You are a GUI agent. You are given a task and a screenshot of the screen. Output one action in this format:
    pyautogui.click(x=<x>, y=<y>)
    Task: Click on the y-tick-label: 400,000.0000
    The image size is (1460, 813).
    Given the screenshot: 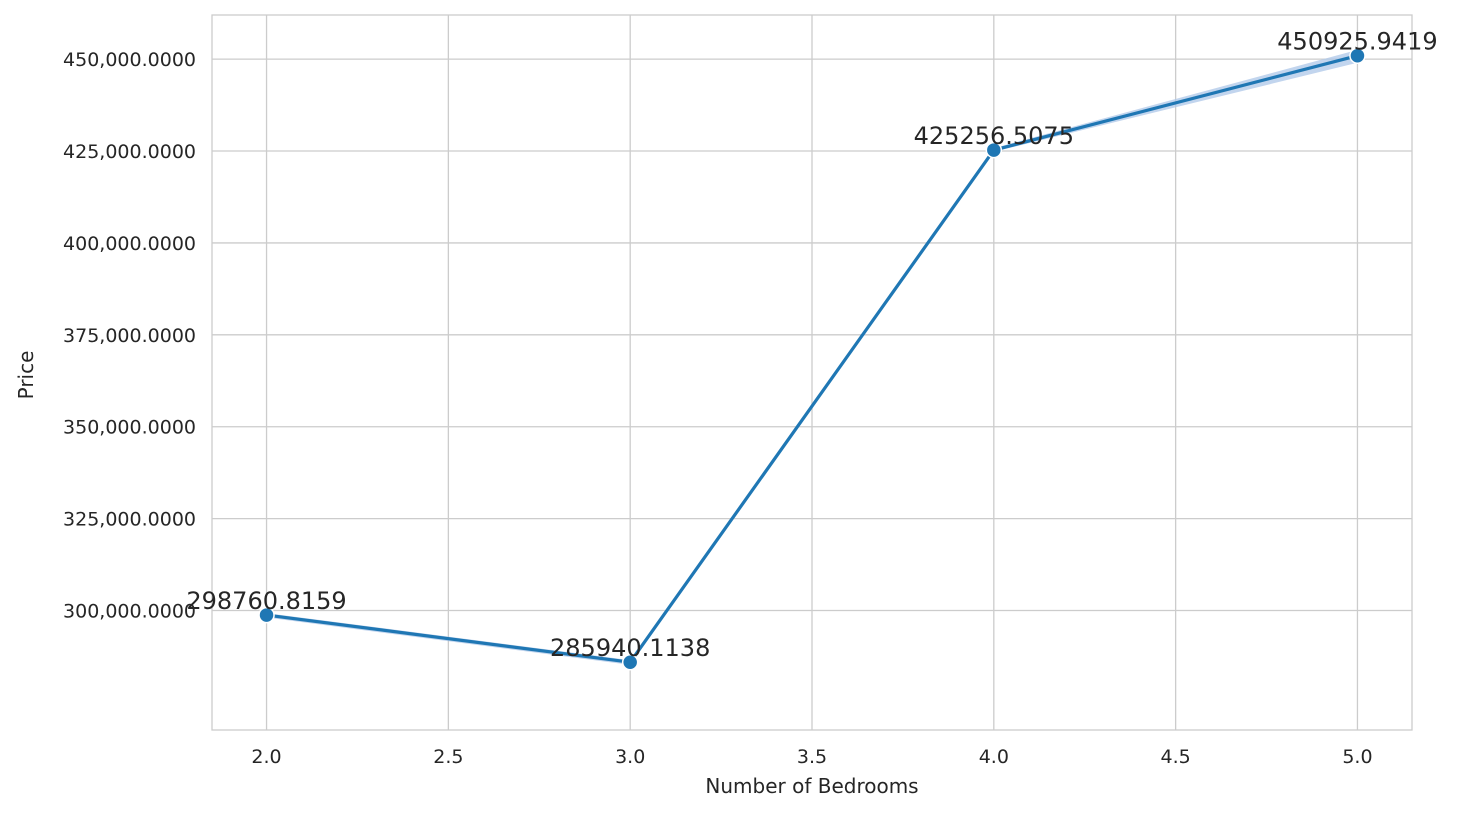 What is the action you would take?
    pyautogui.click(x=129, y=244)
    